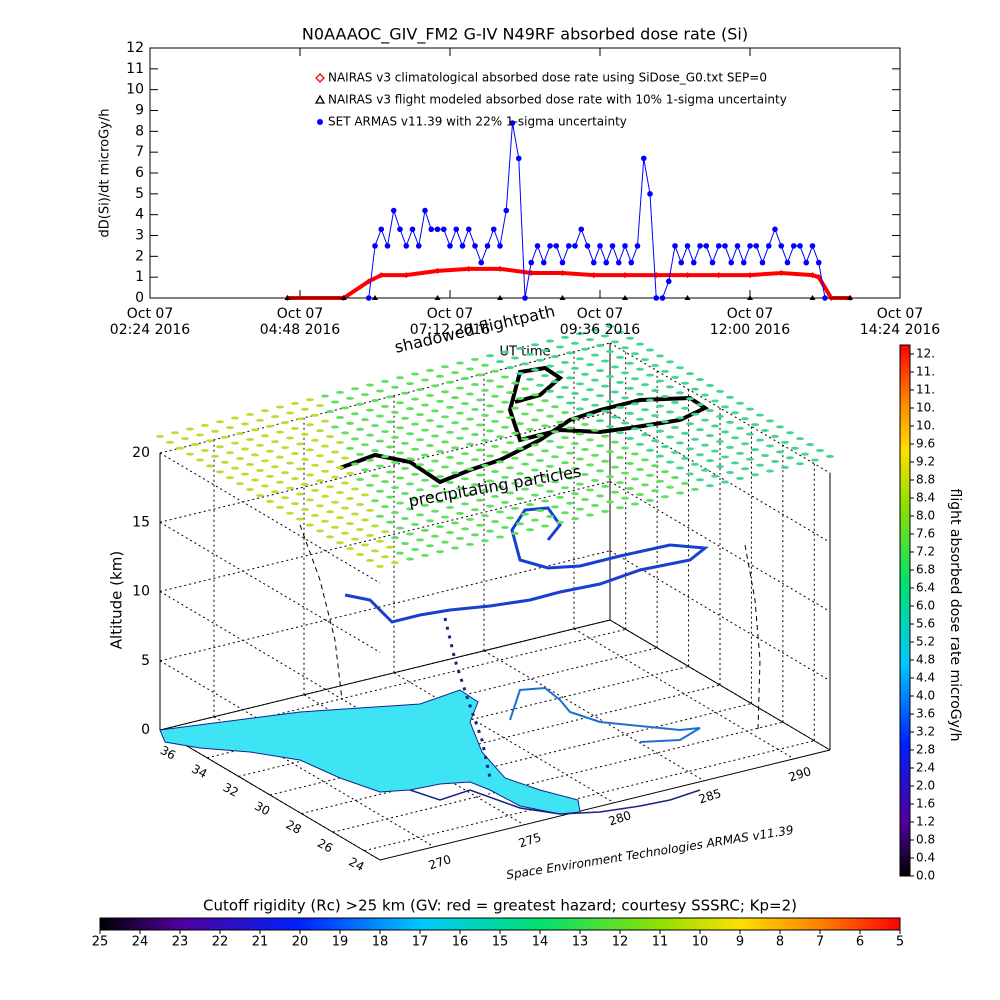 This screenshot has height=1000, width=1000. What do you see at coordinates (100, 942) in the screenshot?
I see `colorbar-tick-label: 25` at bounding box center [100, 942].